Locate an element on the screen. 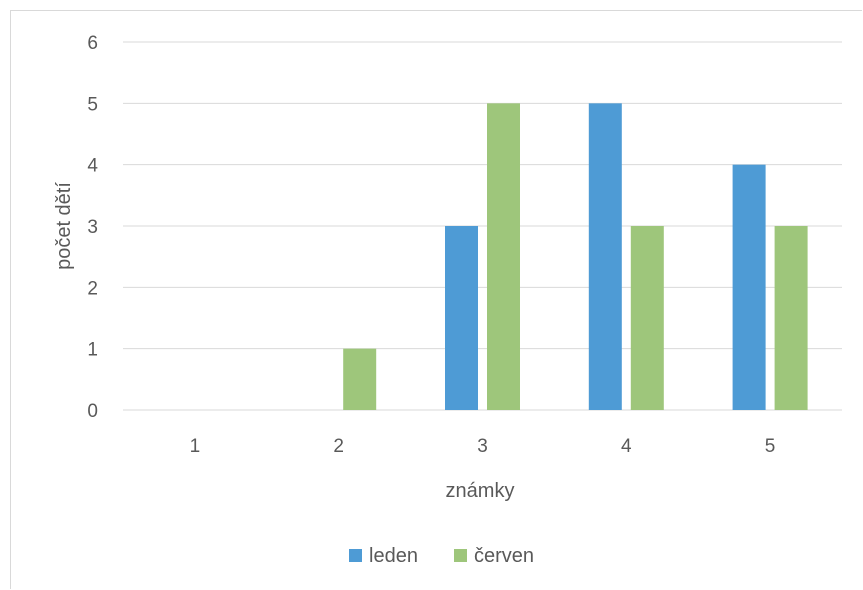  y-tick-label: 5 is located at coordinates (92, 104).